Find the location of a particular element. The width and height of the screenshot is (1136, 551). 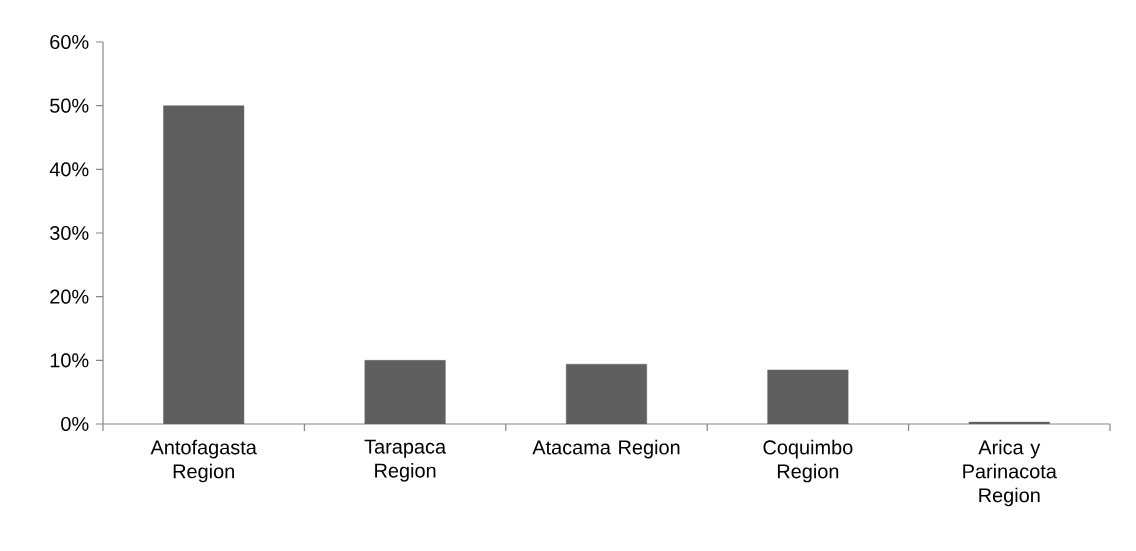

y-tick-label: 30% is located at coordinates (69, 233).